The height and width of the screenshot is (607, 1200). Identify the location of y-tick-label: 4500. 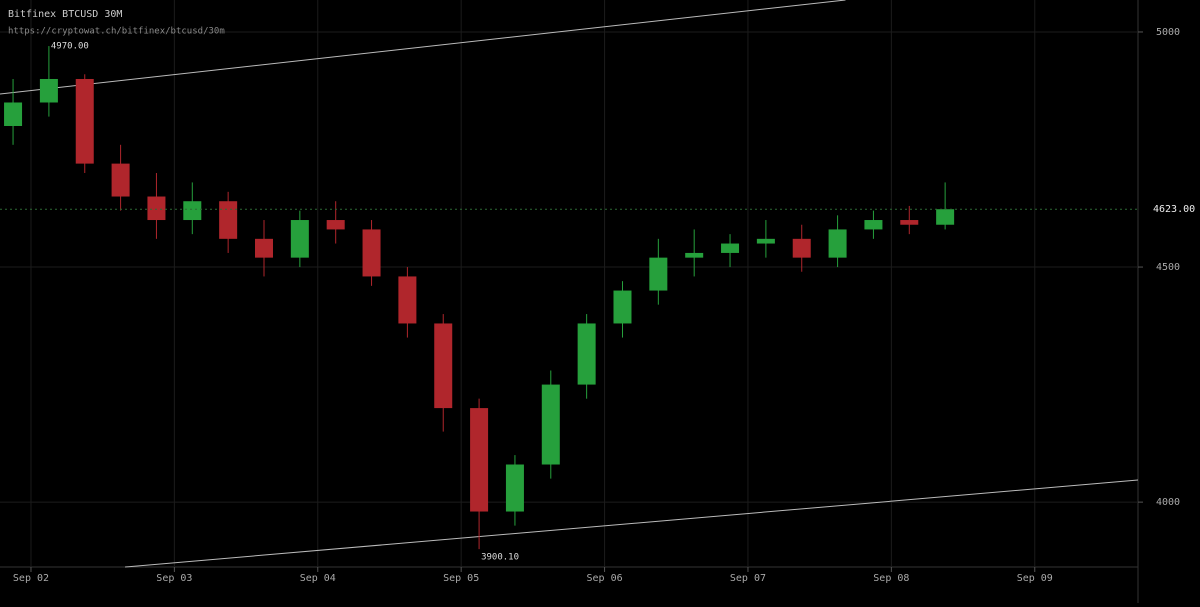
(1168, 267).